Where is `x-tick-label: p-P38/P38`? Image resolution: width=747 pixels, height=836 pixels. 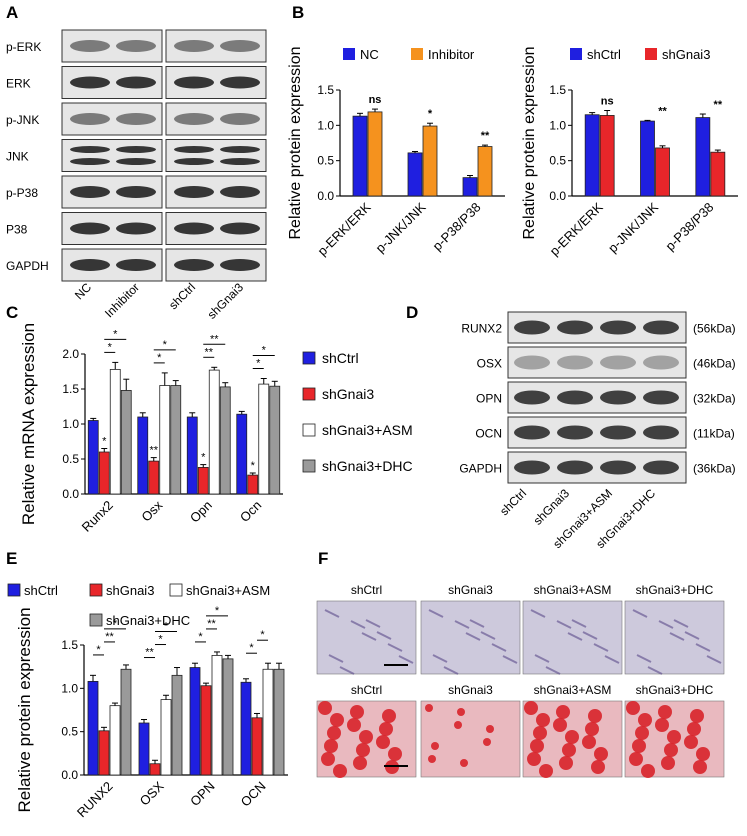
x-tick-label: p-P38/P38 is located at coordinates (457, 227).